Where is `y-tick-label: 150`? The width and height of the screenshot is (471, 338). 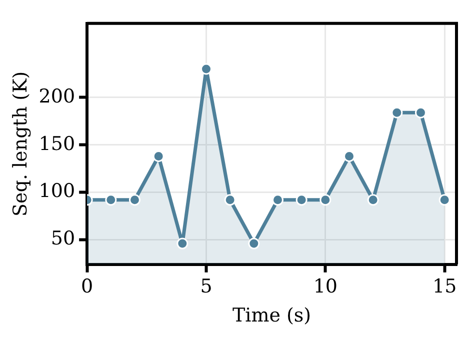
y-tick-label: 150 is located at coordinates (57, 143).